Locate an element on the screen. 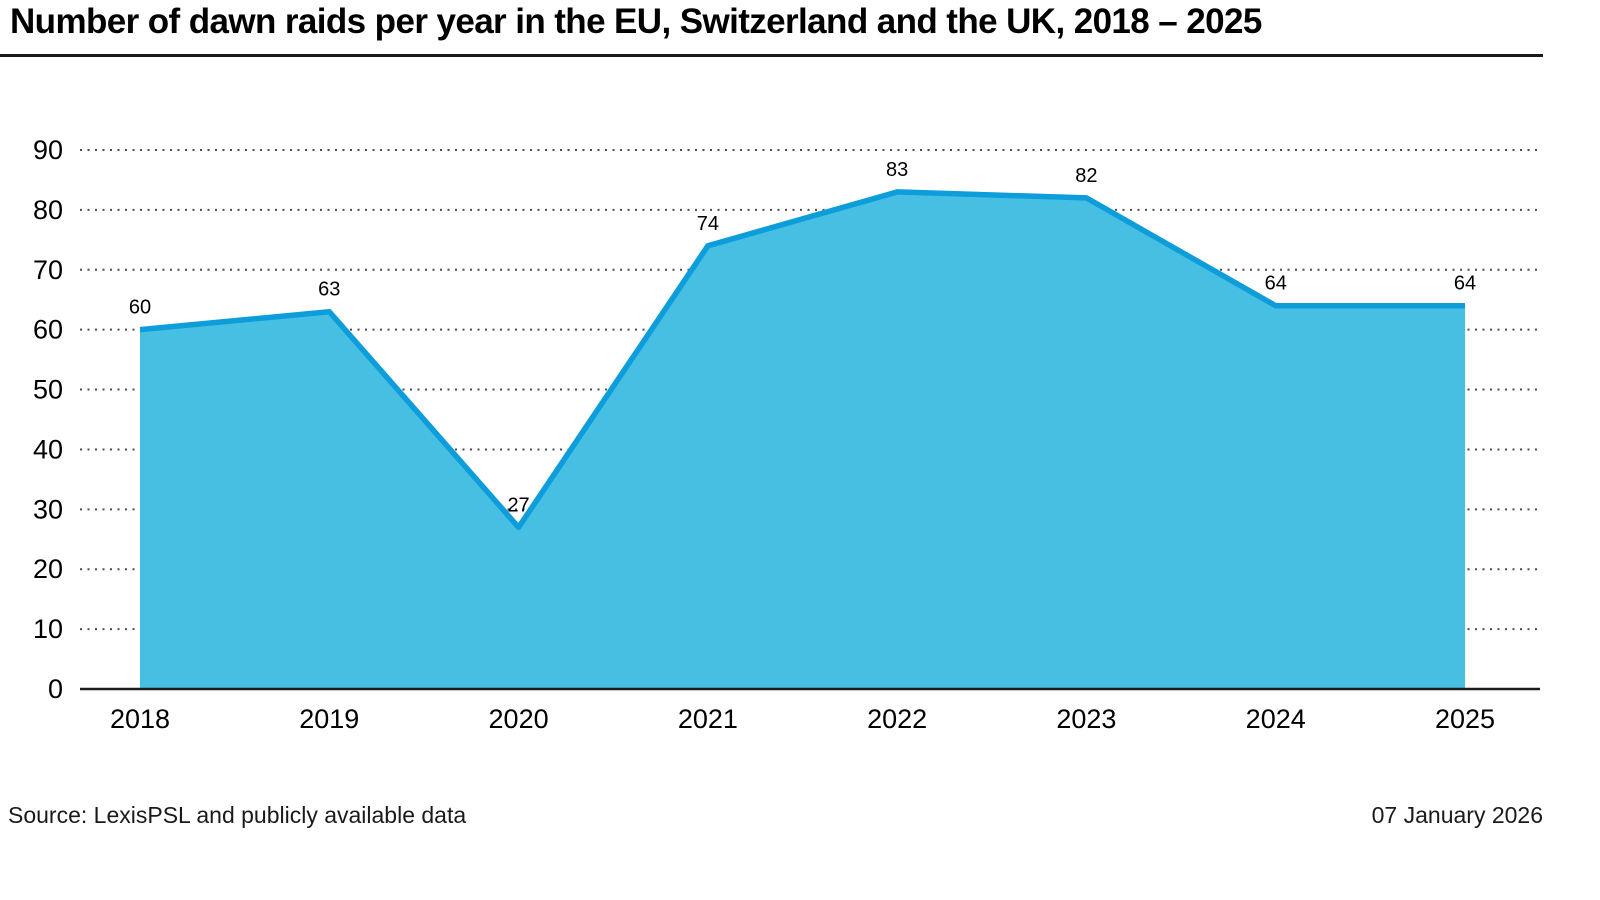  data-label: 27 is located at coordinates (518, 505).